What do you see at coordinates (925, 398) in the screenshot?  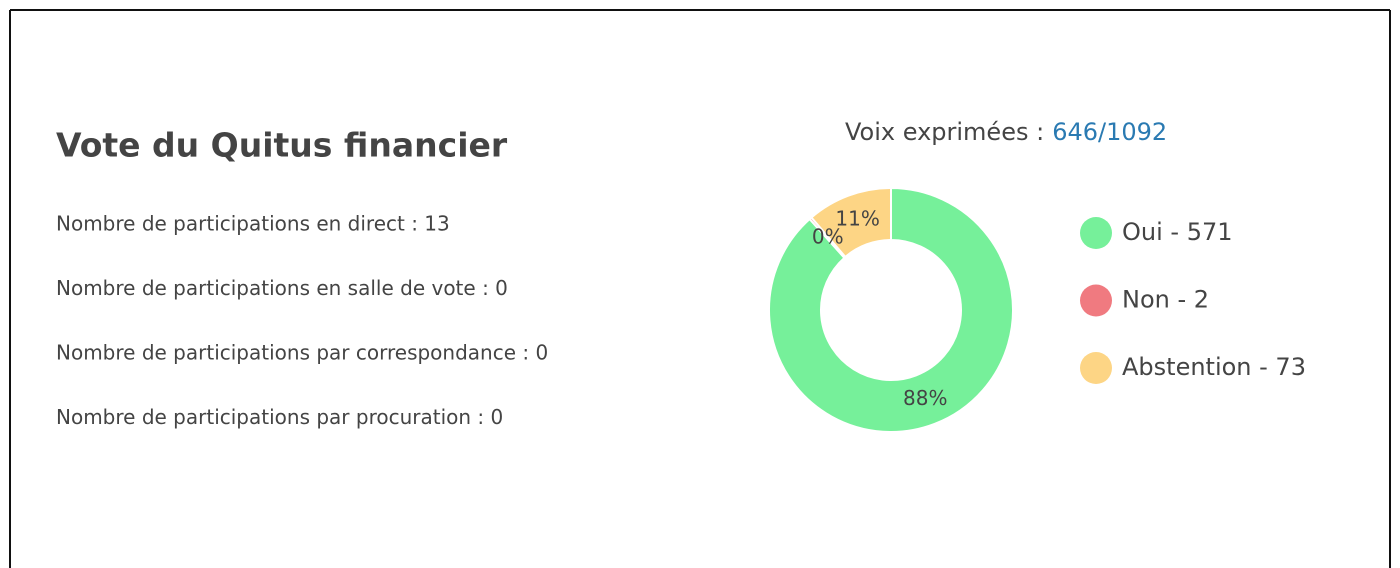 I see `slice-label: 88%` at bounding box center [925, 398].